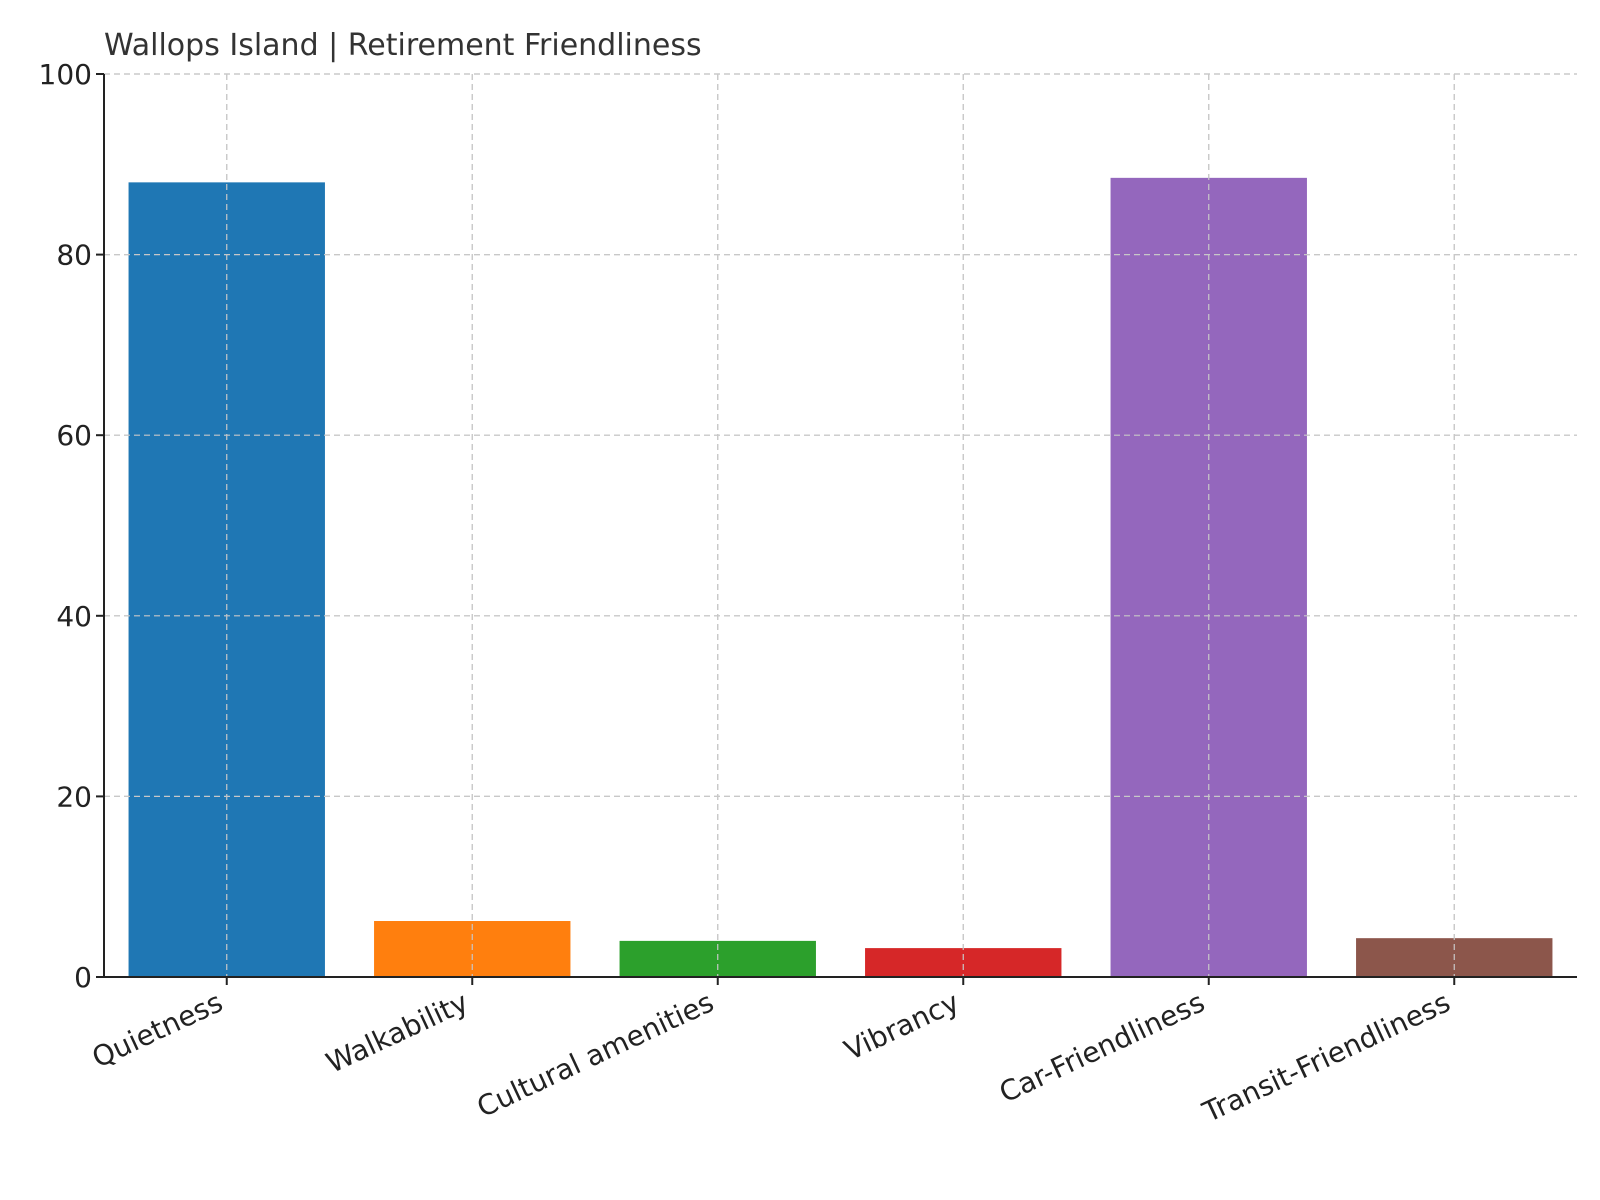  What do you see at coordinates (74, 616) in the screenshot?
I see `y-tick-label: 40` at bounding box center [74, 616].